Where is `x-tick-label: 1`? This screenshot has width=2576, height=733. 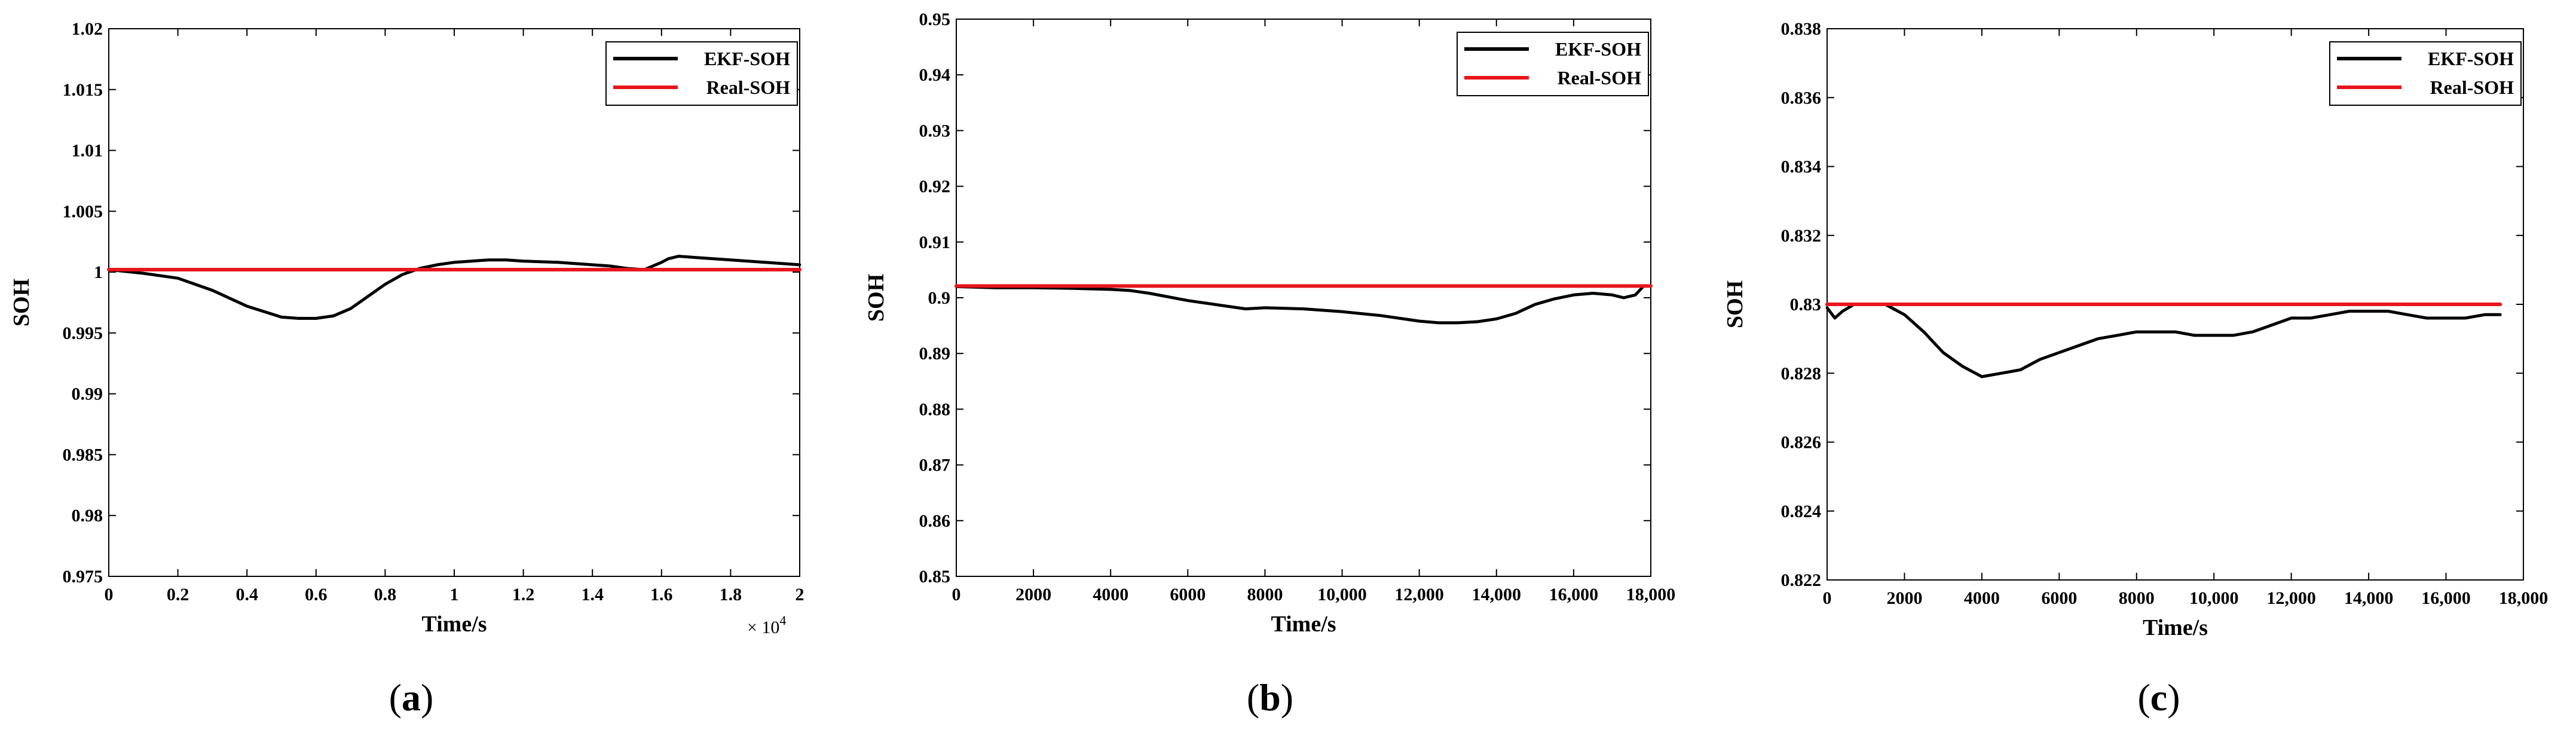
x-tick-label: 1 is located at coordinates (454, 595).